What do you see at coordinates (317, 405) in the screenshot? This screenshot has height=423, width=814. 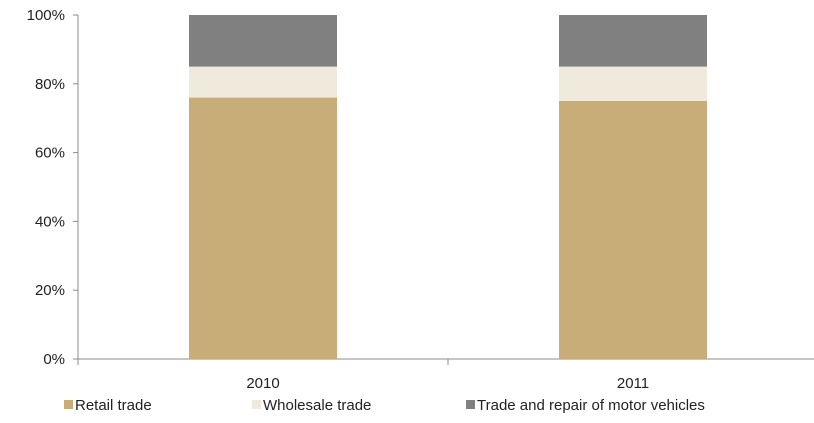 I see `legend-label: Wholesale trade` at bounding box center [317, 405].